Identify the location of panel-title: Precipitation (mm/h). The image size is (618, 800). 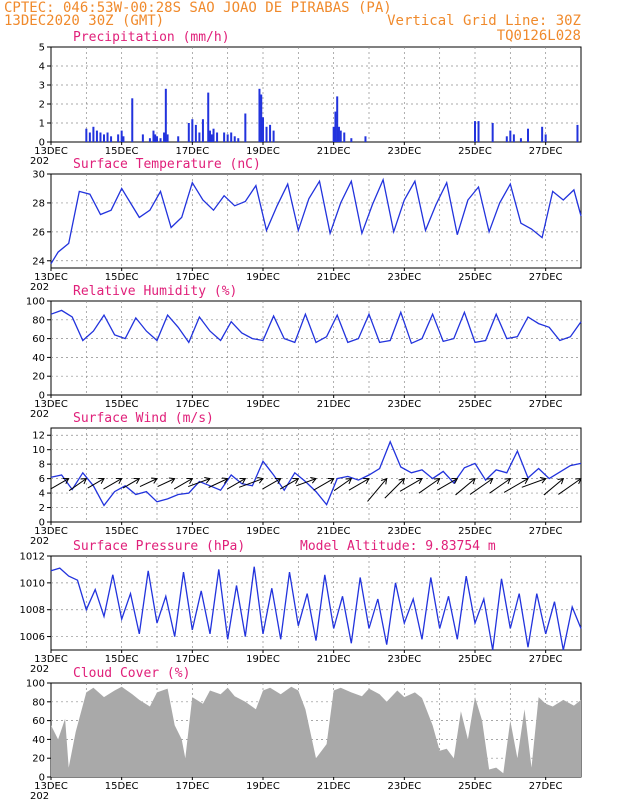
(151, 37).